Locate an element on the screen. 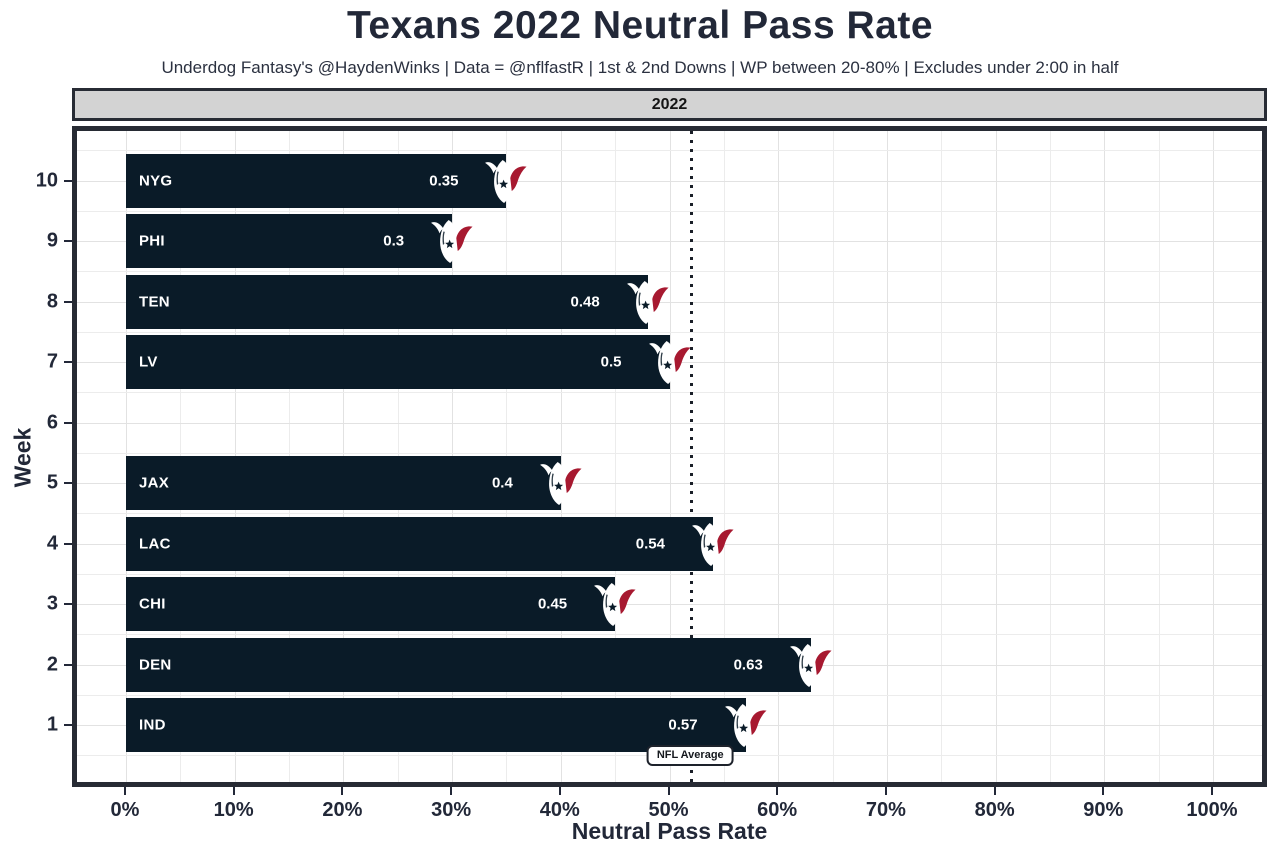 The width and height of the screenshot is (1280, 853). nfl-average-reference-line is located at coordinates (691, 456).